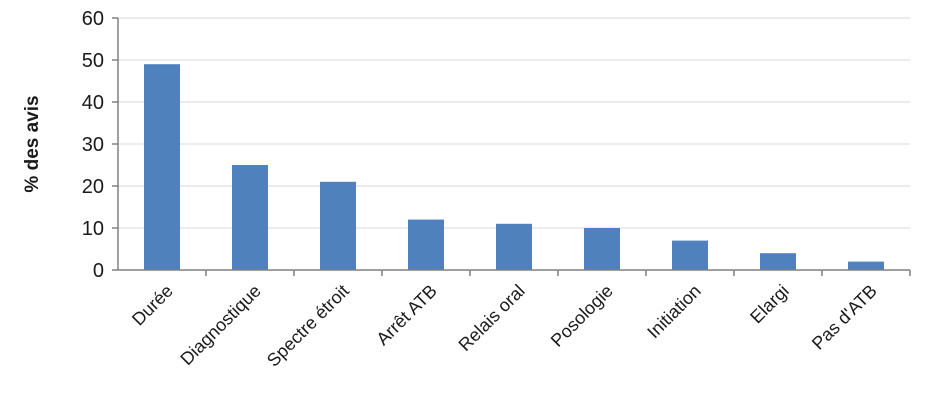 This screenshot has height=403, width=947. I want to click on y-tick-label: 0, so click(98, 271).